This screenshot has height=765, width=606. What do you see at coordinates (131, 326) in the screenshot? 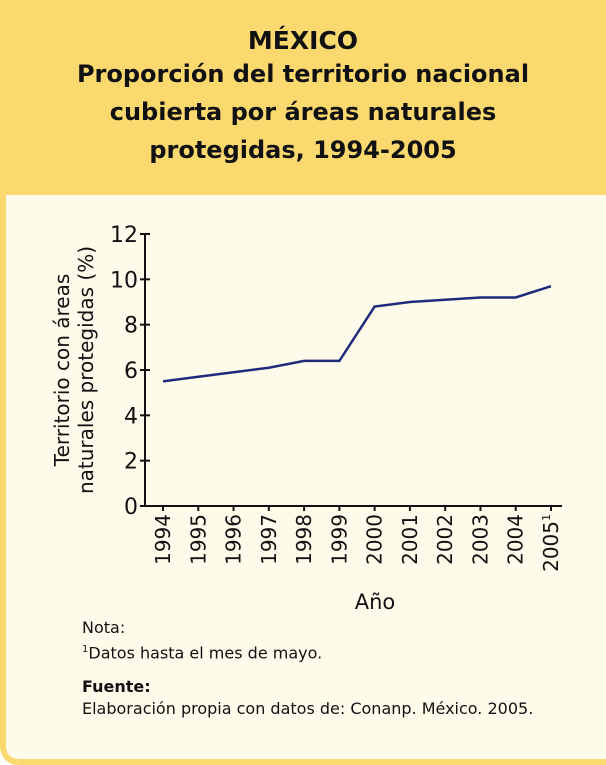
I see `y-tick-label: 8` at bounding box center [131, 326].